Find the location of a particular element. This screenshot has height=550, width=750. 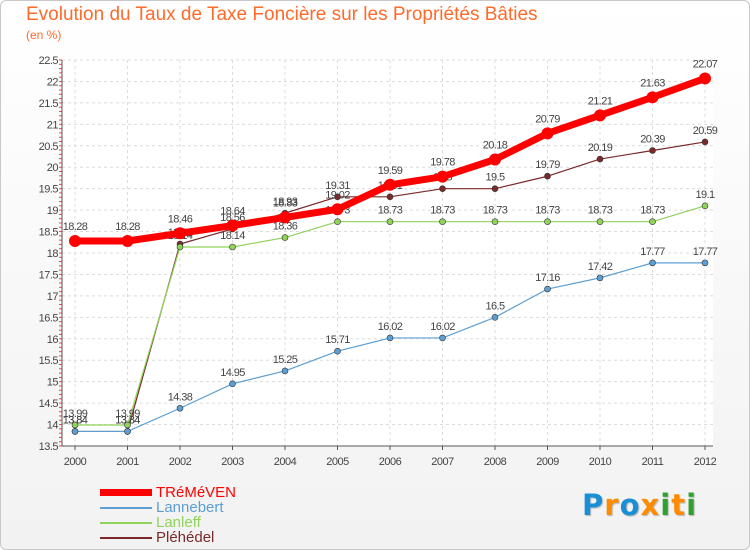

data-label-plehedel: 19.79 is located at coordinates (547, 165).